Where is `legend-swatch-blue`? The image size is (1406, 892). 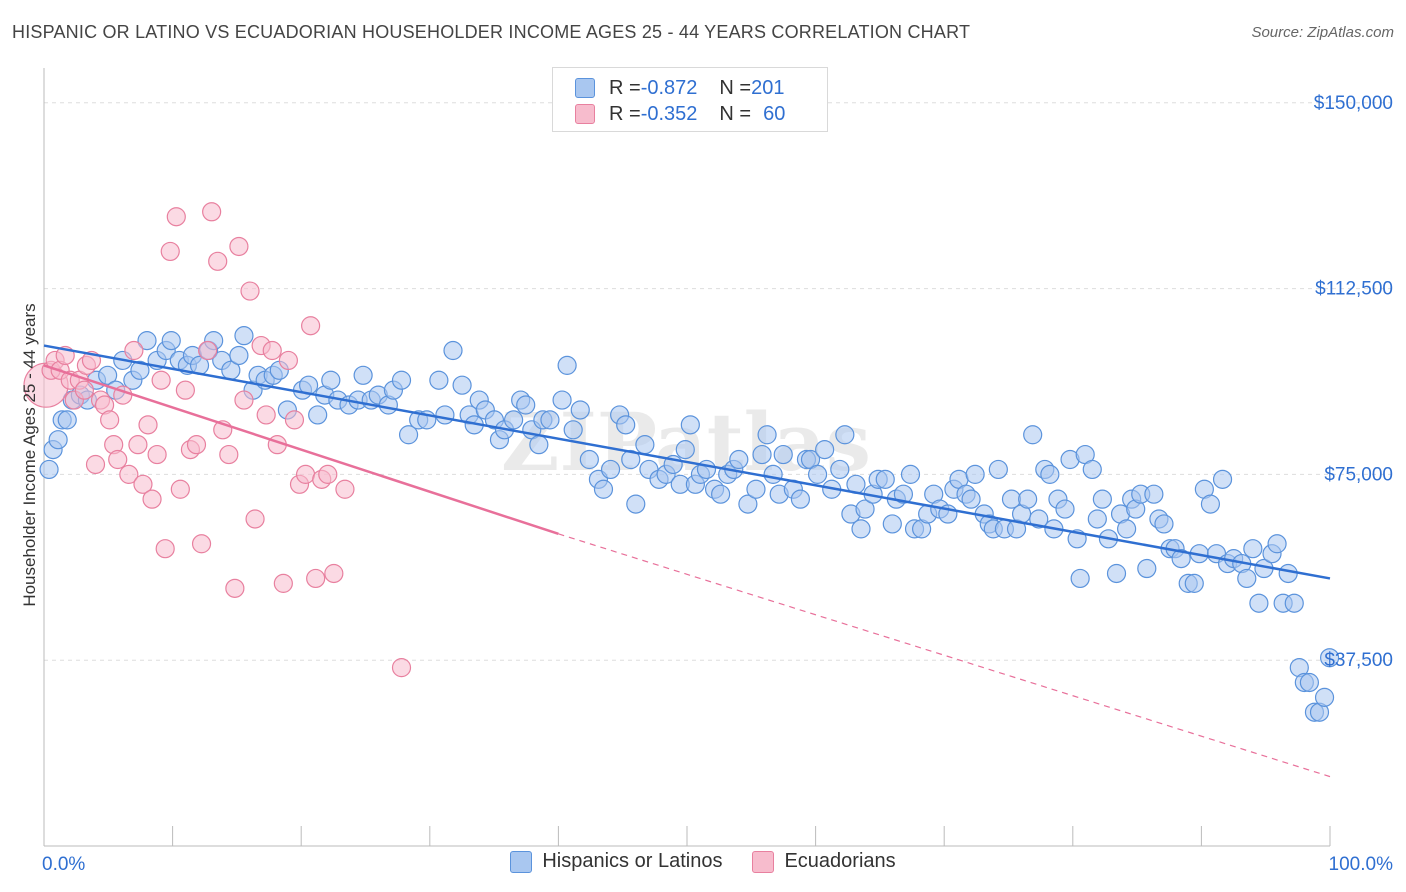 legend-swatch-blue is located at coordinates (585, 88).